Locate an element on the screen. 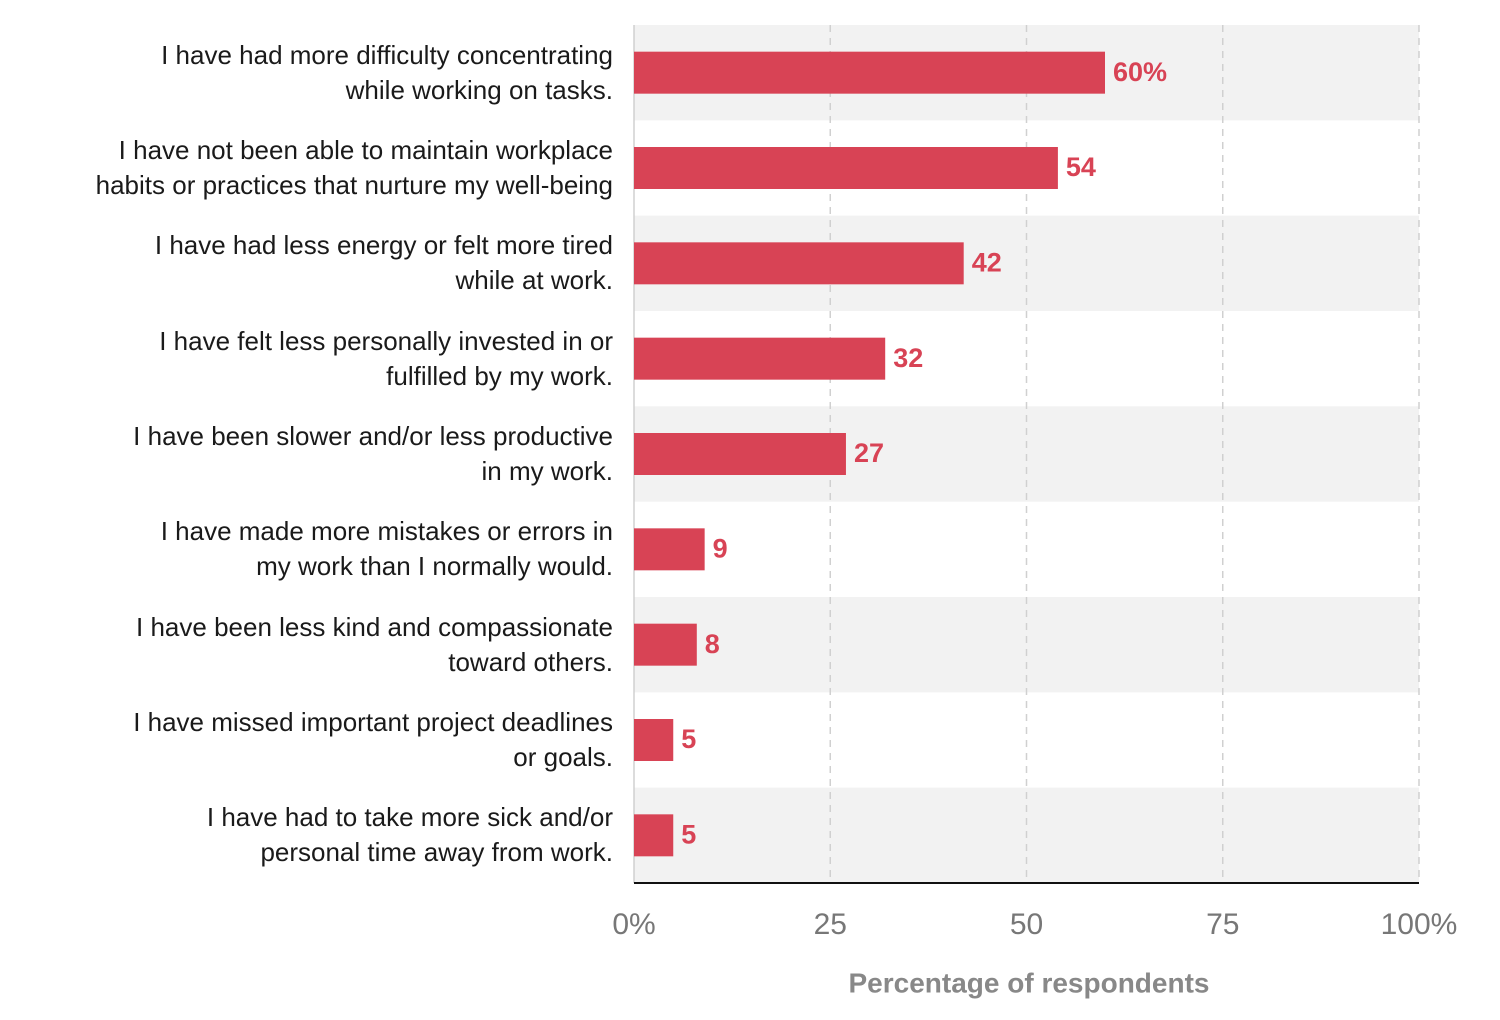 Image resolution: width=1500 pixels, height=1020 pixels. x-tick-label: 25 is located at coordinates (830, 924).